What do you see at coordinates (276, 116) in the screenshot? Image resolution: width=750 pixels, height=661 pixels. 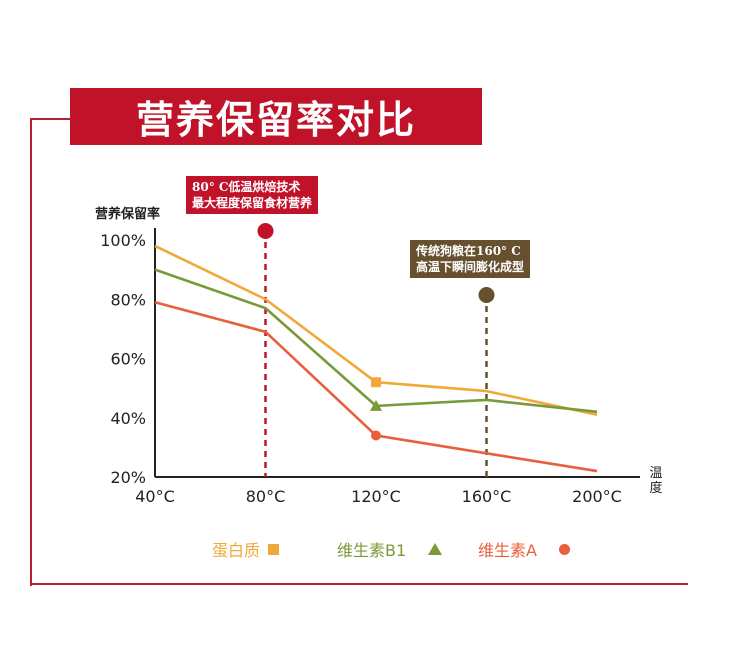 I see `page-title: 营养保留率对比` at bounding box center [276, 116].